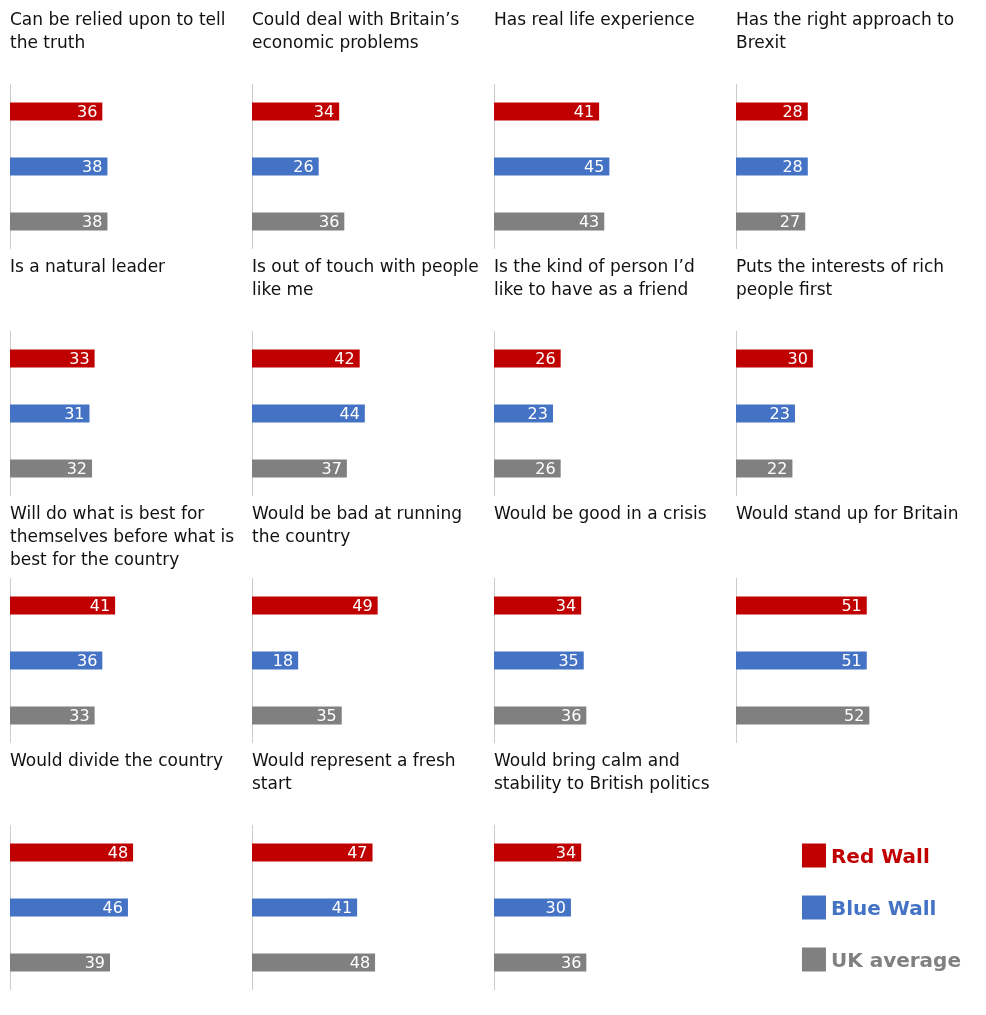  Describe the element at coordinates (357, 525) in the screenshot. I see `chart-title: Would be bad at running the country` at that location.